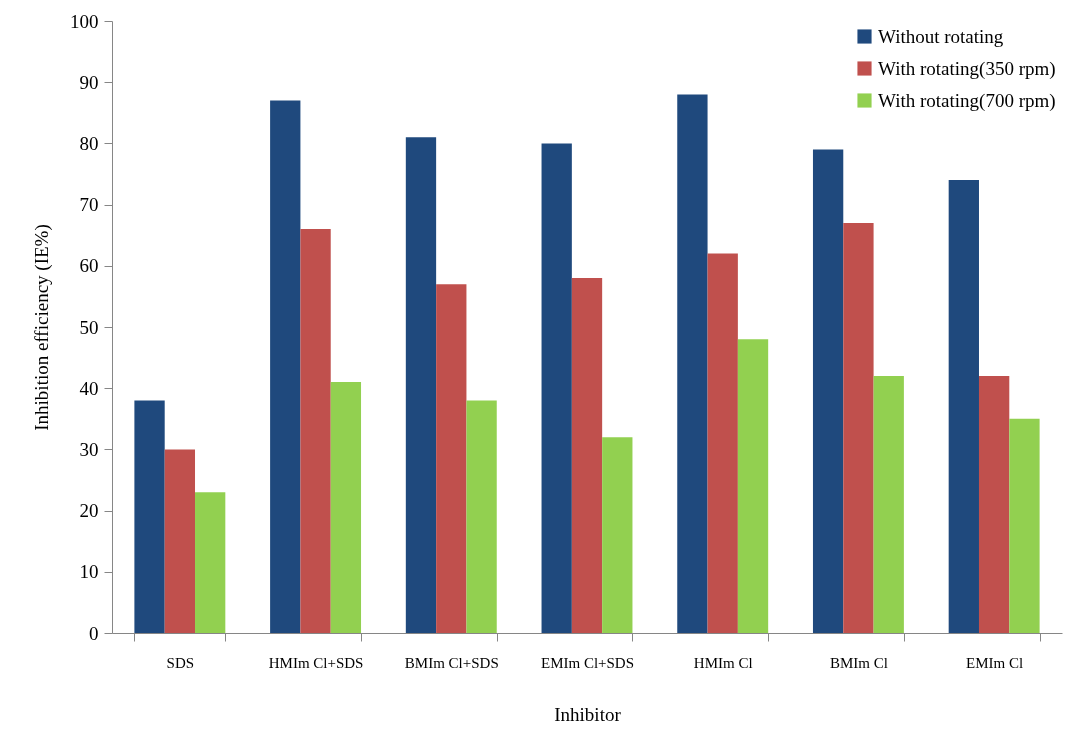 The image size is (1072, 736). What do you see at coordinates (967, 68) in the screenshot?
I see `legend-label: With rotating(350 rpm)` at bounding box center [967, 68].